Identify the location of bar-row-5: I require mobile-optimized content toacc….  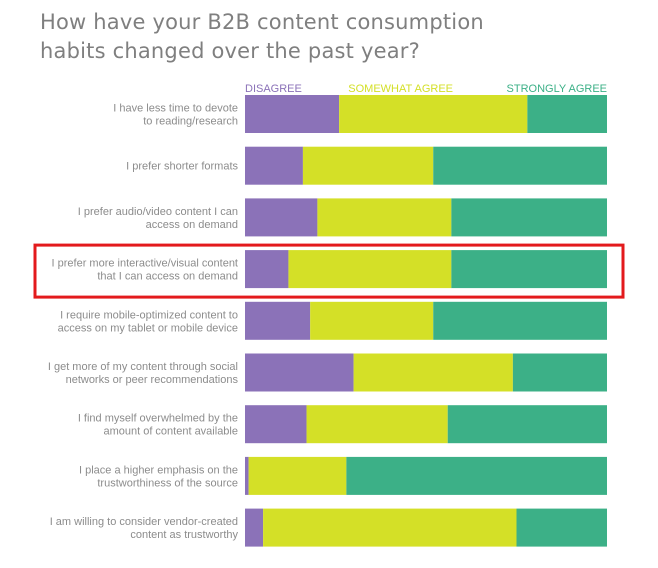
(332, 320).